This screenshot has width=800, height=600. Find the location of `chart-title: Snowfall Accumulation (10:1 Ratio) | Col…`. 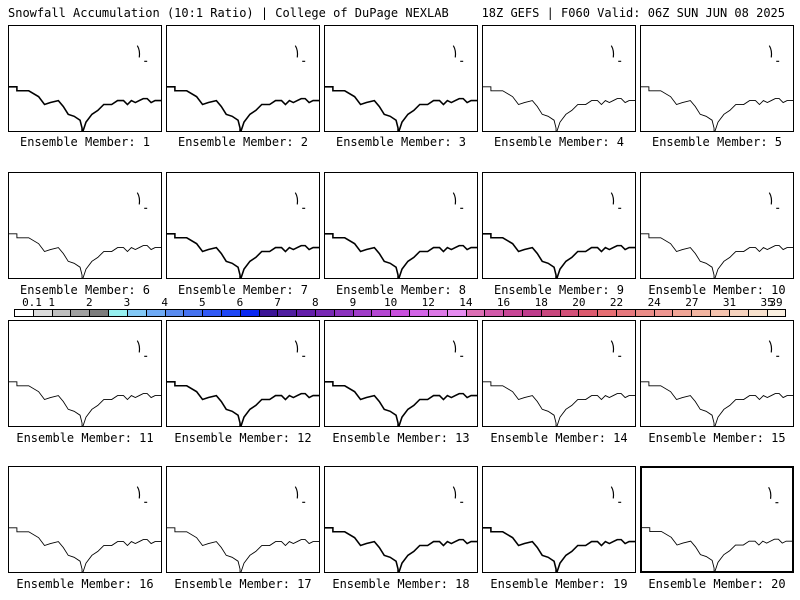

chart-title: Snowfall Accumulation (10:1 Ratio) | Col… is located at coordinates (228, 13).